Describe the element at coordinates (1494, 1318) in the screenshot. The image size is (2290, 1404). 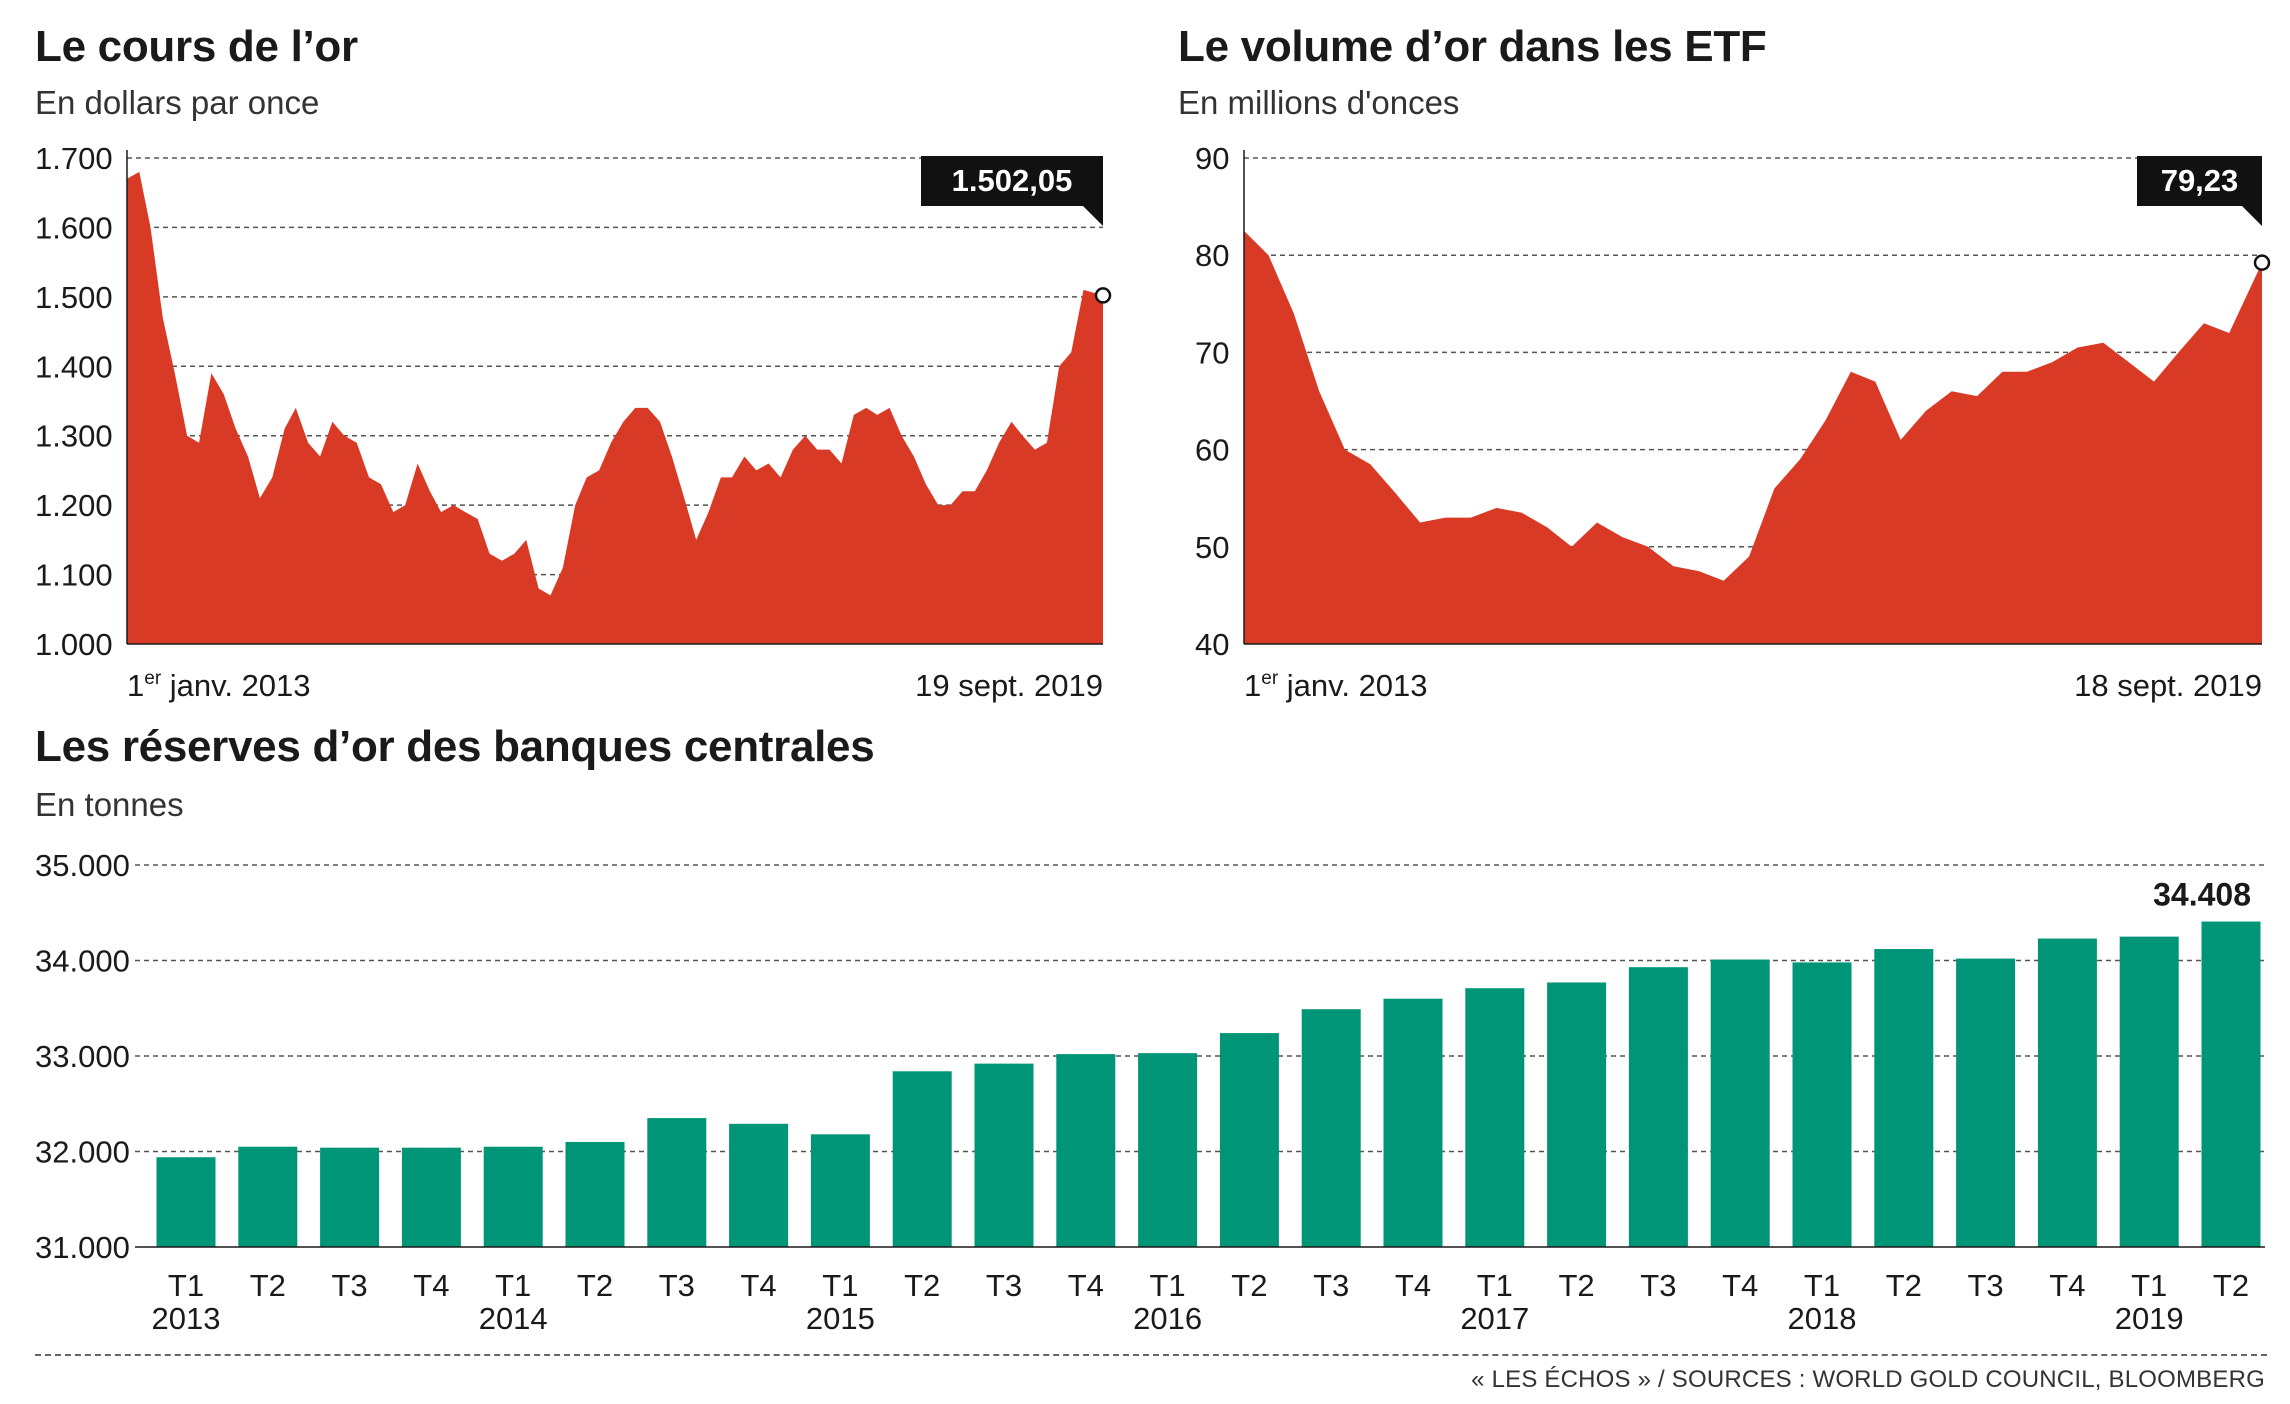
I see `reserves-year-label: 2017` at that location.